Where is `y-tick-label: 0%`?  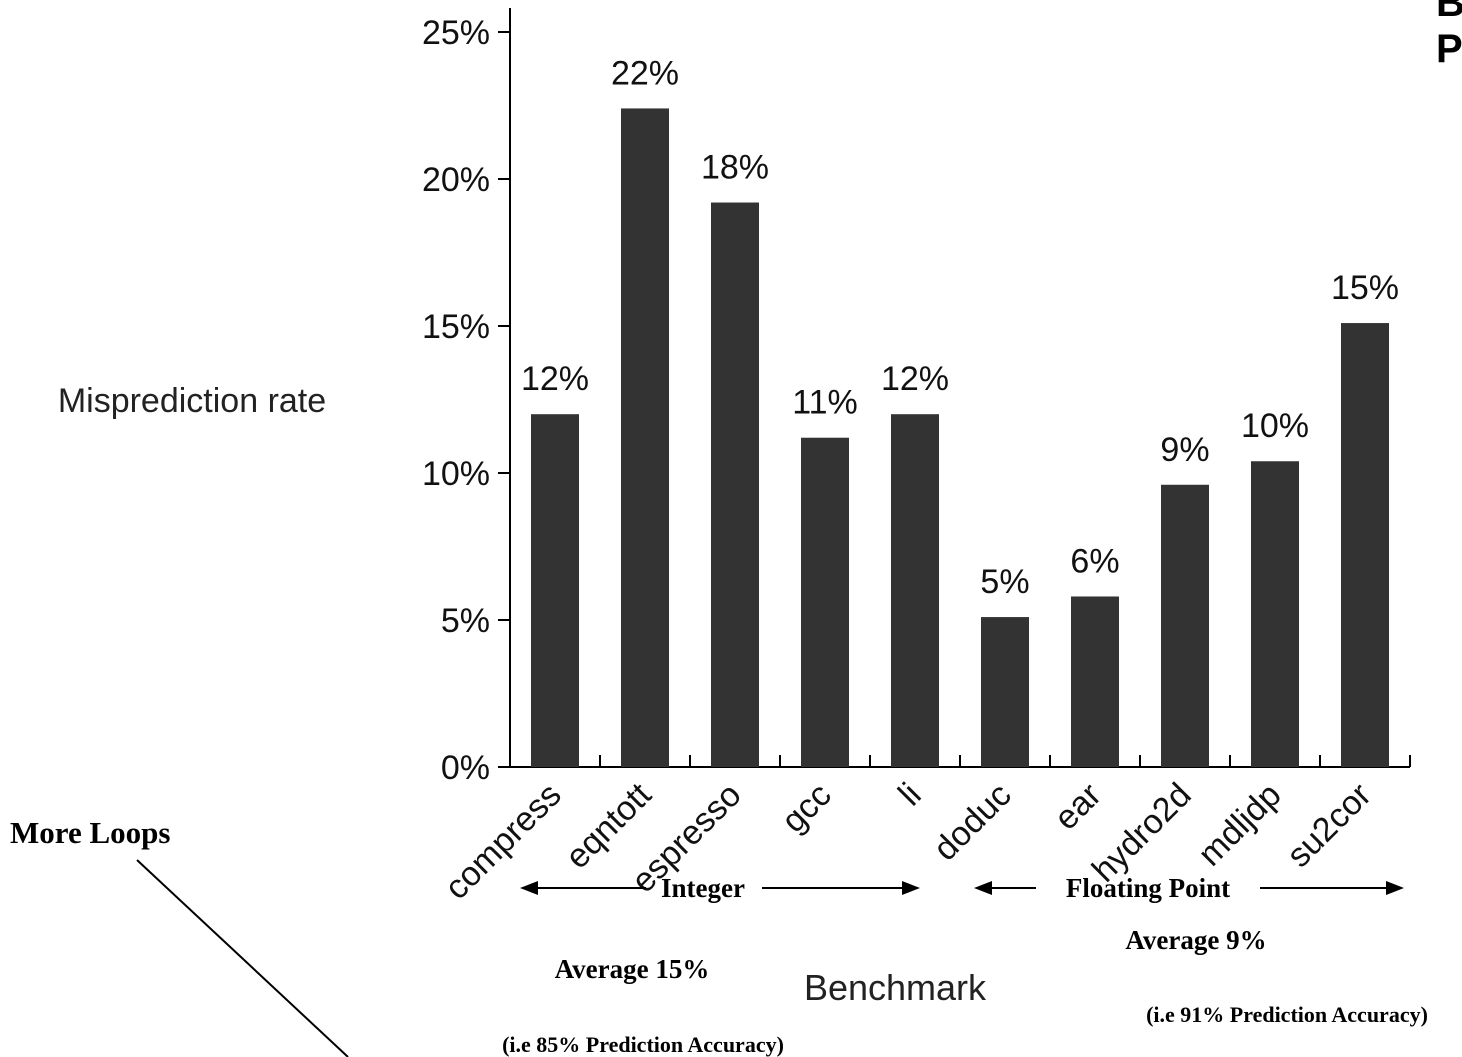 y-tick-label: 0% is located at coordinates (465, 768).